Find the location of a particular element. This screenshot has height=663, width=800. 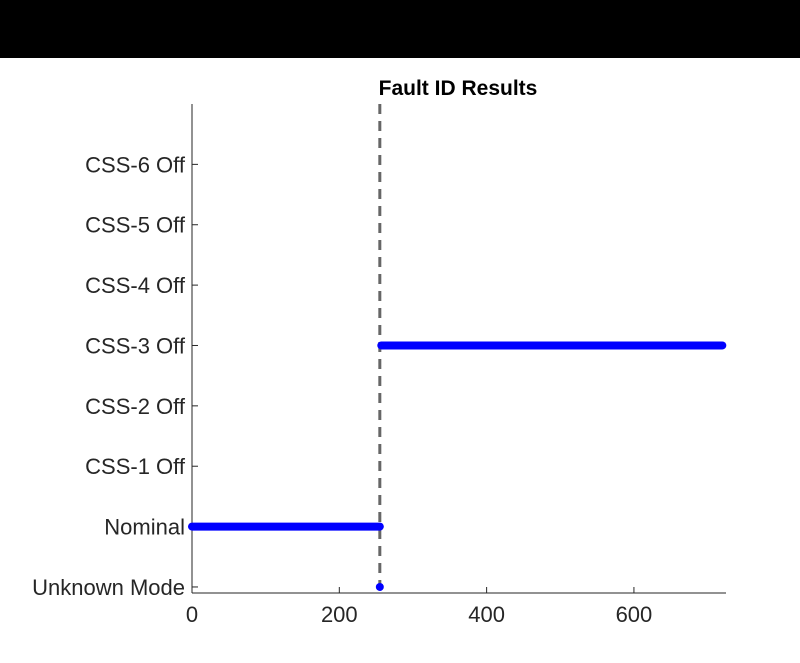

x-tick-label: 400 is located at coordinates (486, 614).